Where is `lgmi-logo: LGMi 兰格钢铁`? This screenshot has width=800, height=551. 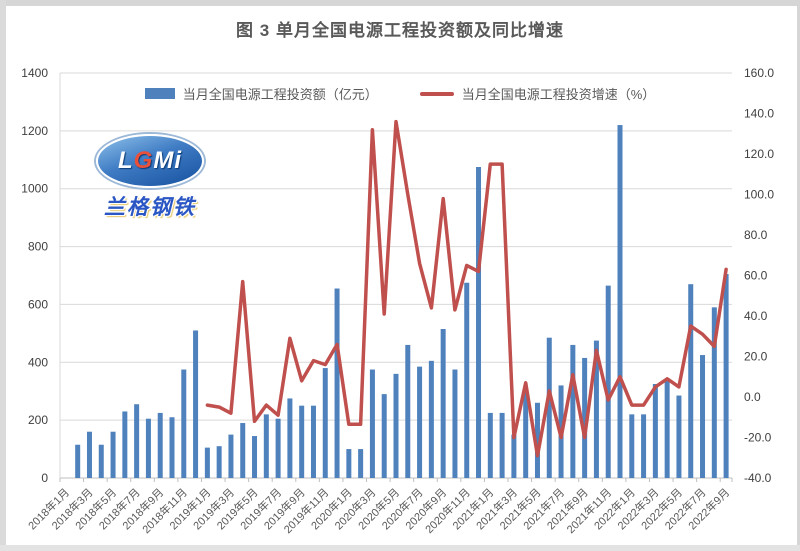
lgmi-logo: LGMi 兰格钢铁 is located at coordinates (150, 177).